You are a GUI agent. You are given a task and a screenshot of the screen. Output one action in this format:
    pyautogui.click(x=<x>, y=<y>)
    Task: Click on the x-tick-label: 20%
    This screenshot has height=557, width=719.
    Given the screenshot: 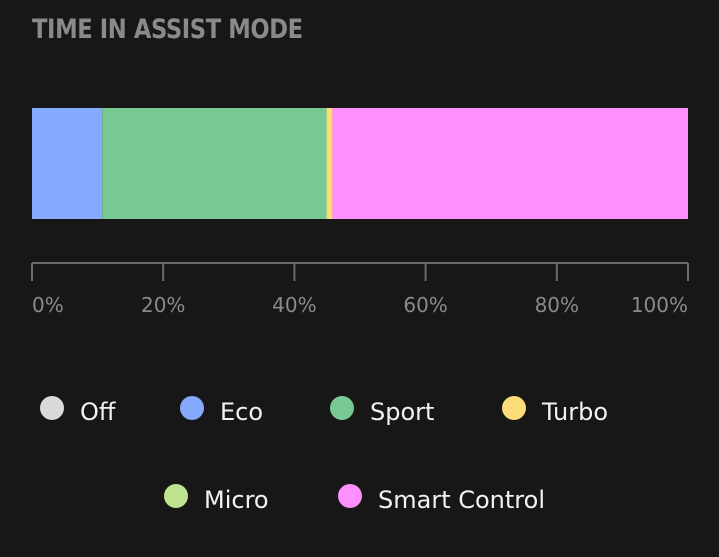 What is the action you would take?
    pyautogui.click(x=163, y=305)
    